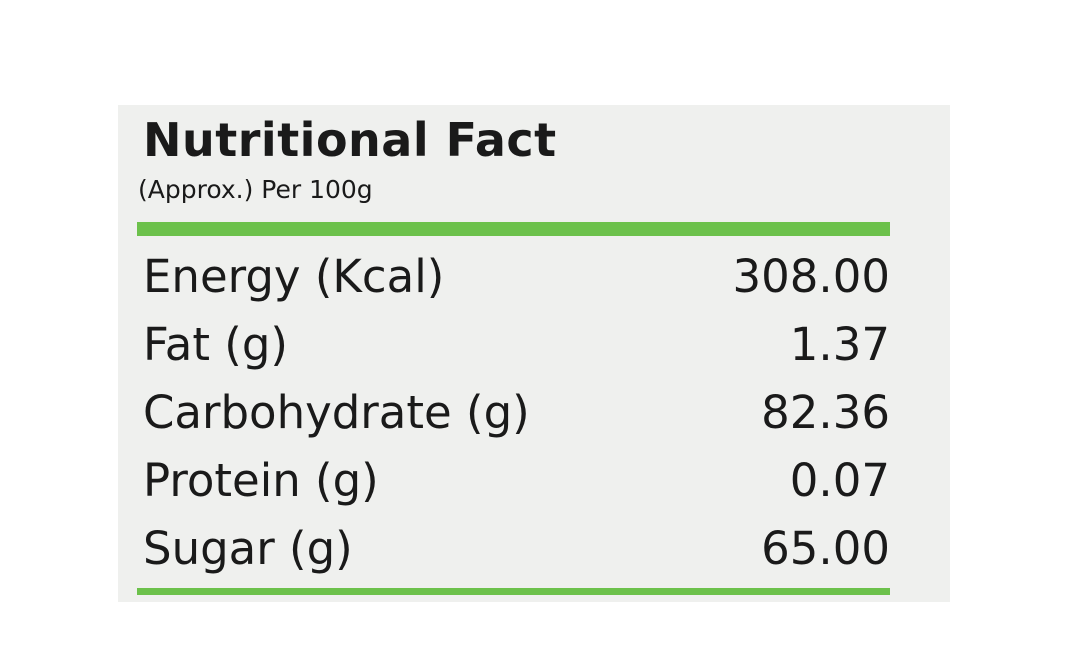 The height and width of the screenshot is (671, 1068). Describe the element at coordinates (336, 412) in the screenshot. I see `nutrient-name: Carbohydrate (g)` at that location.